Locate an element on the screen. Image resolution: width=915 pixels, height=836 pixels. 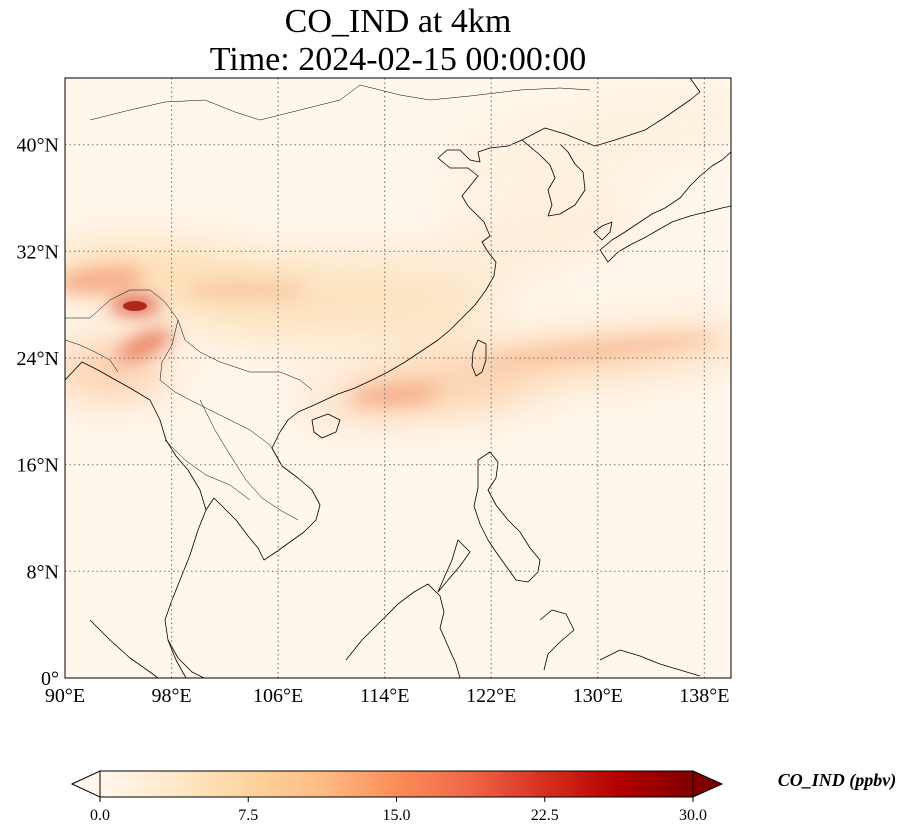
lat-ticks: 0° 8°N 16°N 24°N 32°N 40°N is located at coordinates (38, 412).